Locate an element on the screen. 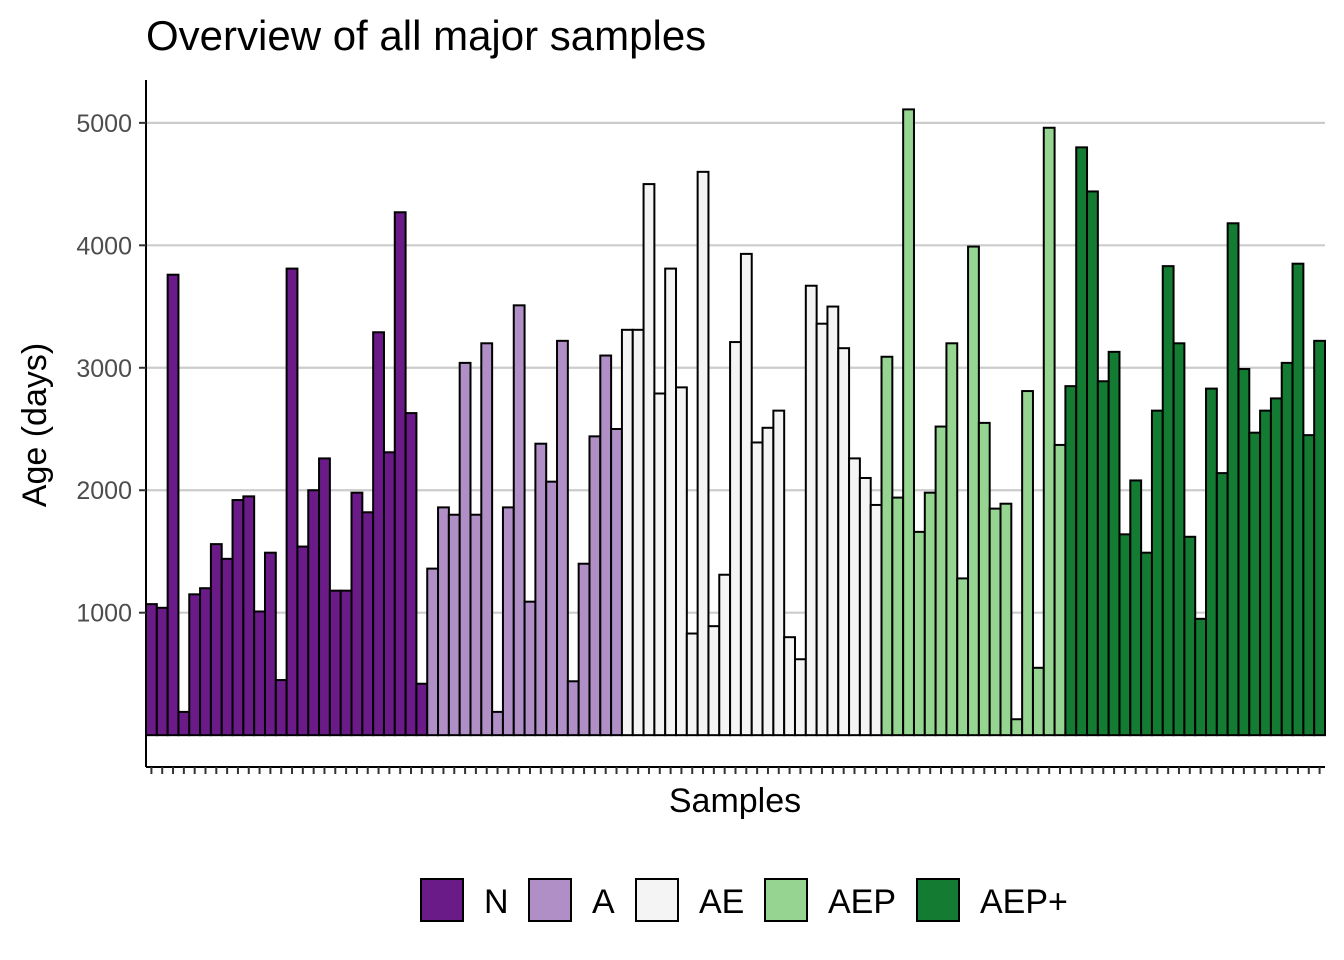  chart-title: Overview of all major samples is located at coordinates (426, 35).